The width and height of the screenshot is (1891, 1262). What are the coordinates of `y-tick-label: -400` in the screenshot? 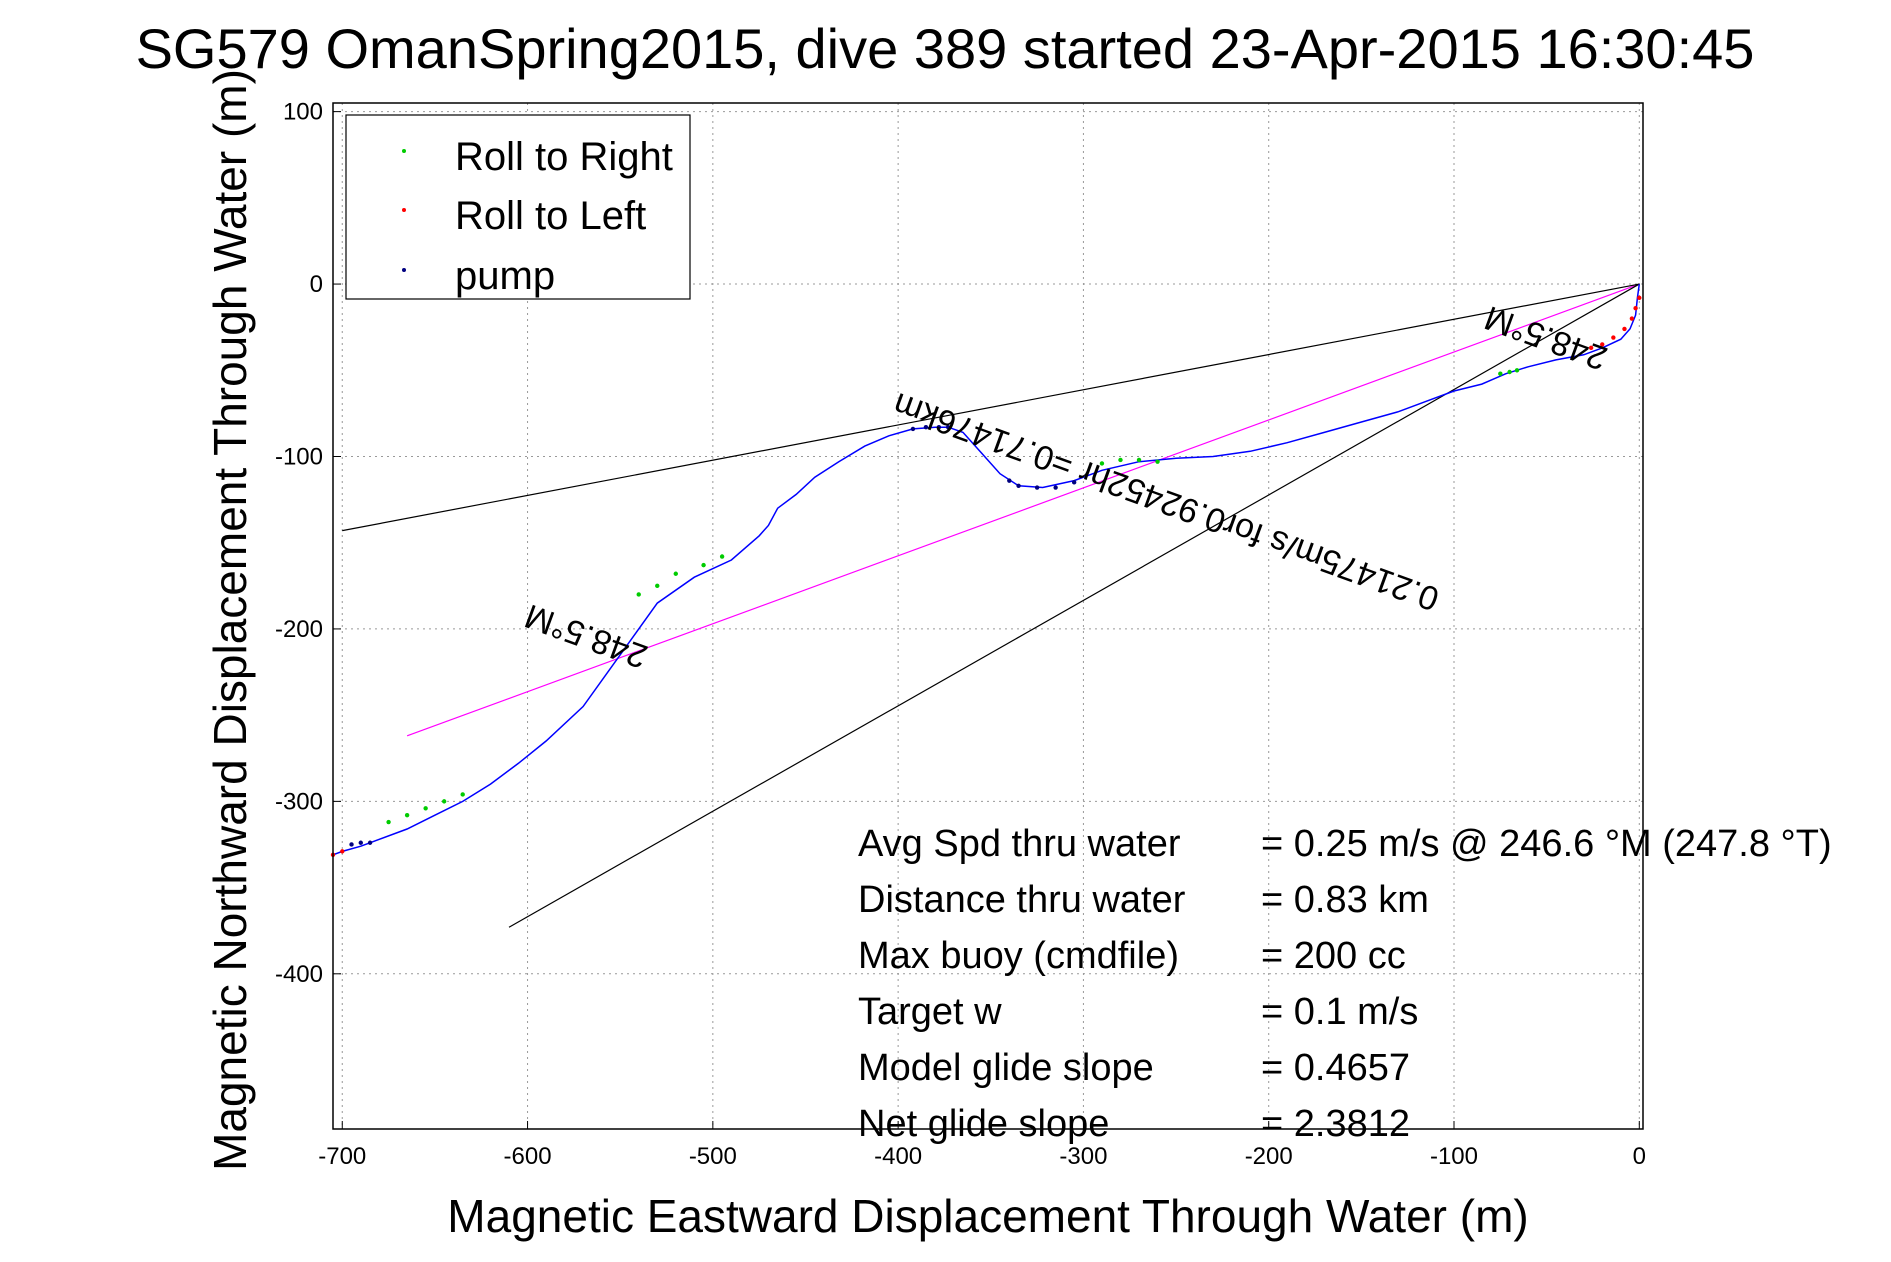 It's located at (299, 974).